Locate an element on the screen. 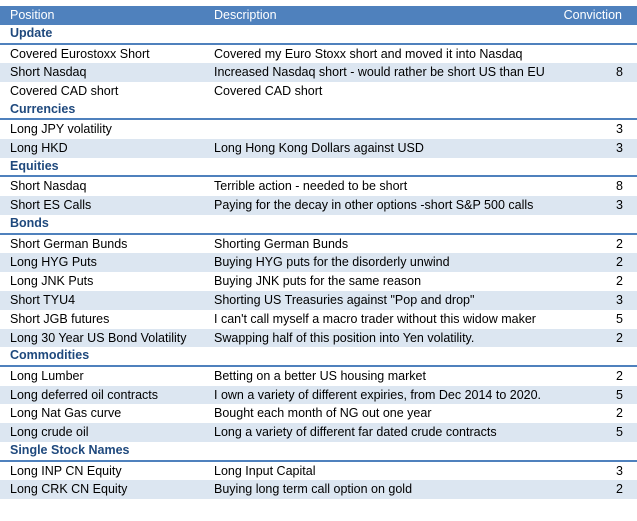  section-title: Single Stock Names is located at coordinates (70, 450).